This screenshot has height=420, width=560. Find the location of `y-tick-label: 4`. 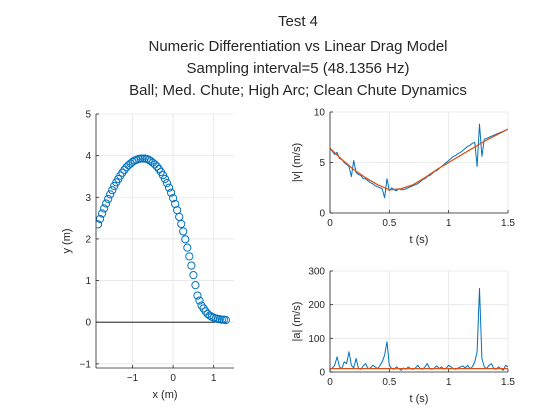

y-tick-label: 4 is located at coordinates (88, 156).